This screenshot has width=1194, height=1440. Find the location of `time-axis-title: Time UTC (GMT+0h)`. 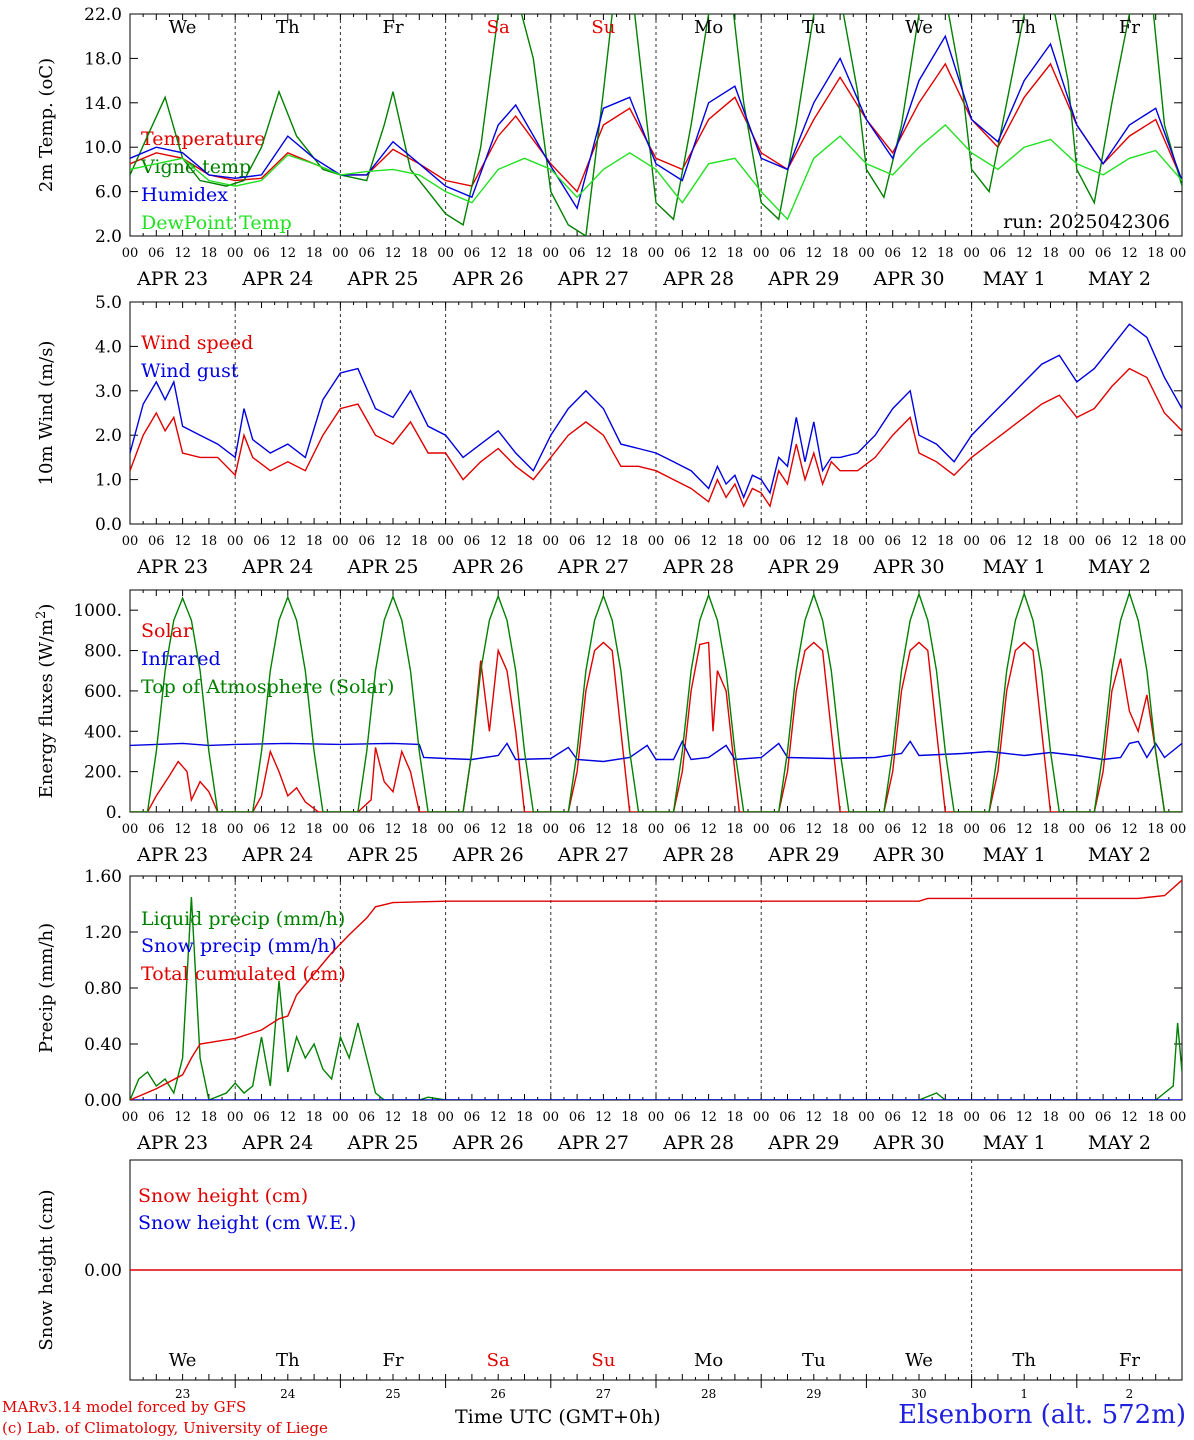

time-axis-title: Time UTC (GMT+0h) is located at coordinates (558, 1417).